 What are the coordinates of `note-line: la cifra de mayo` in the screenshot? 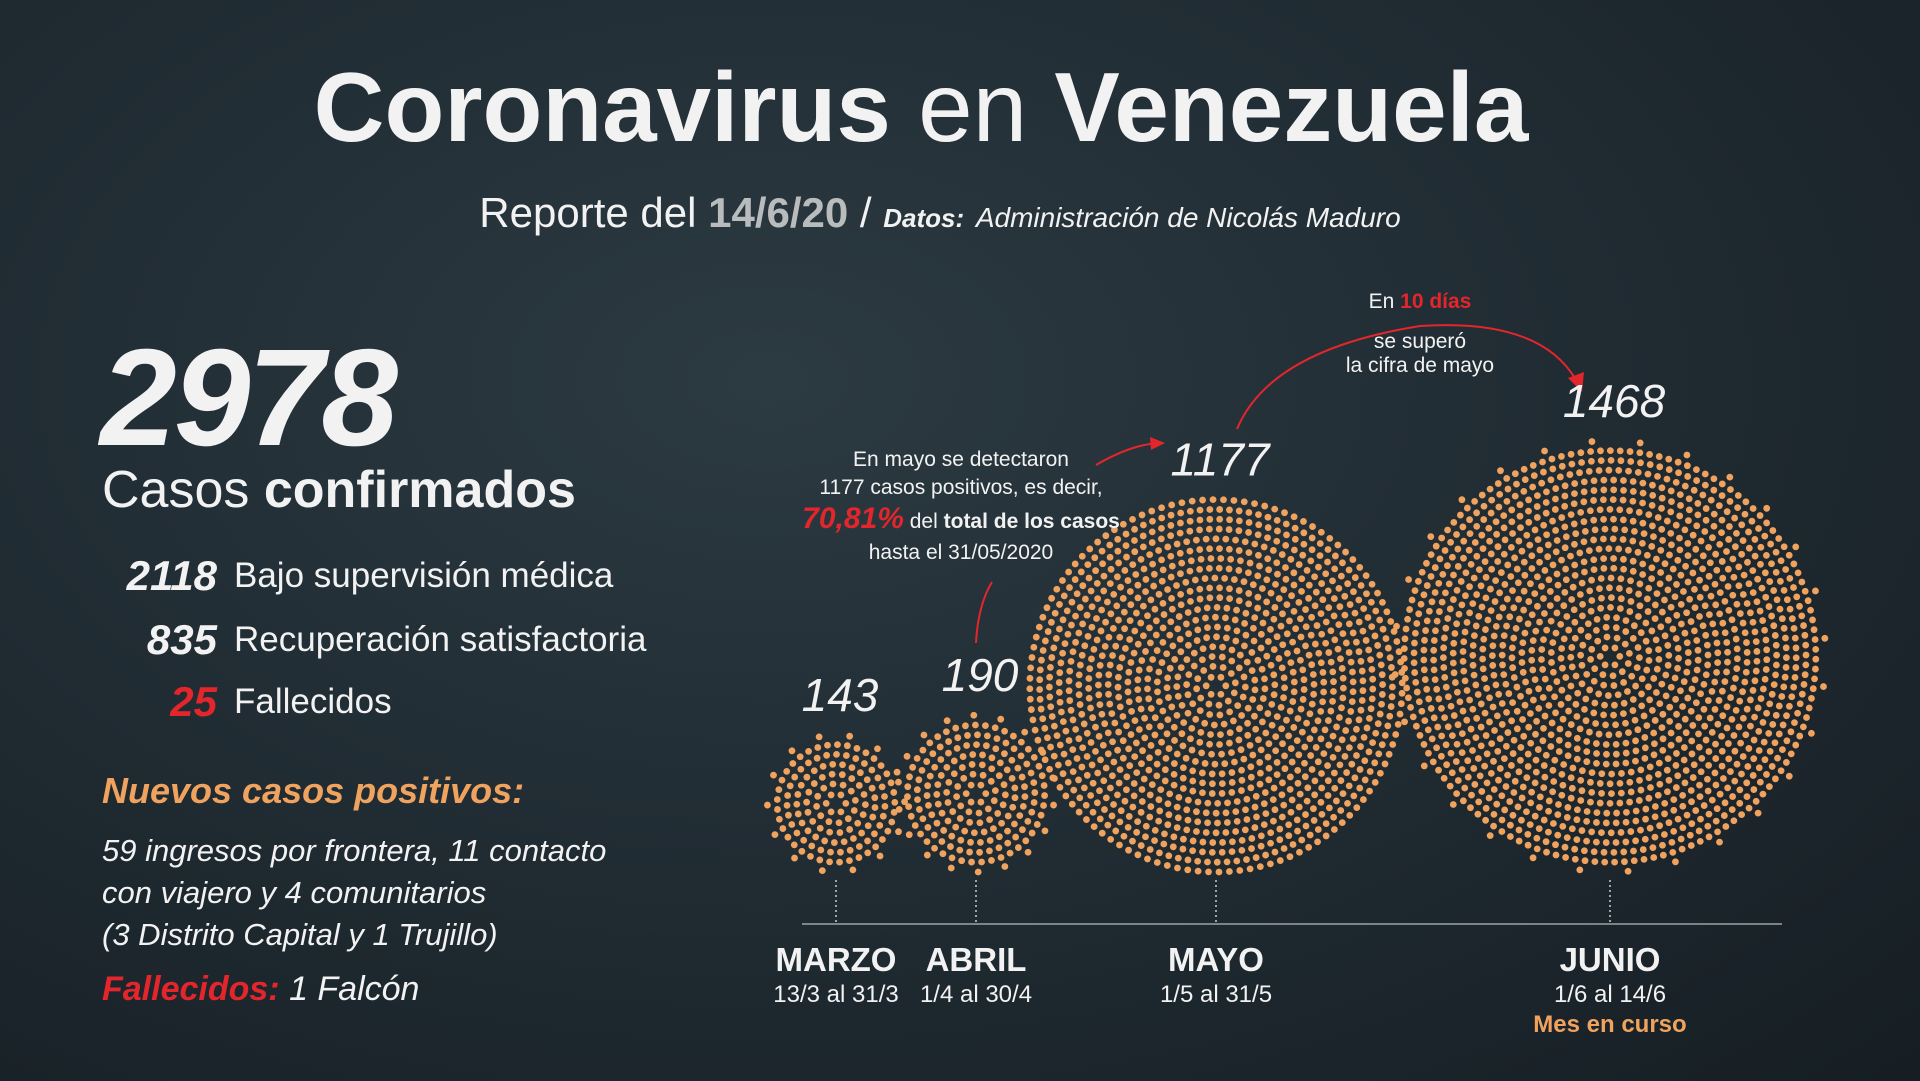 It's located at (1420, 365).